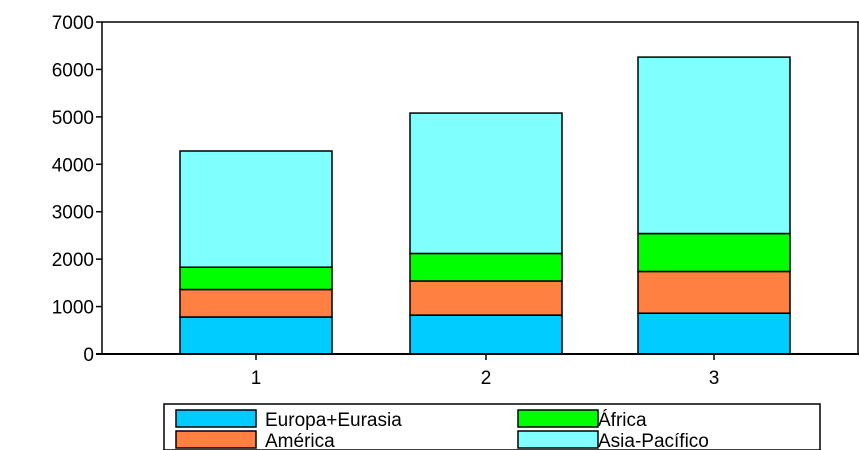 Image resolution: width=859 pixels, height=450 pixels. What do you see at coordinates (653, 440) in the screenshot?
I see `legend-label-4: Asia-Pacífico` at bounding box center [653, 440].